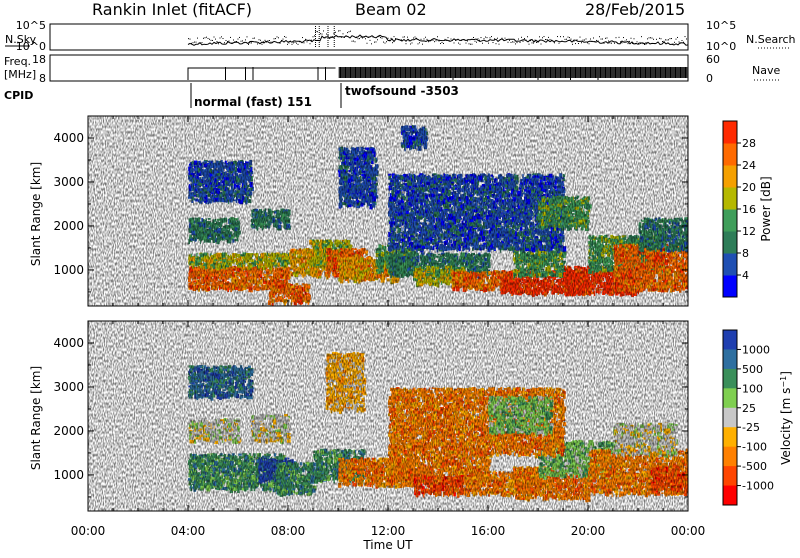 Image resolution: width=800 pixels, height=558 pixels. I want to click on station-title: Rankin Inlet (fitACF), so click(172, 9).